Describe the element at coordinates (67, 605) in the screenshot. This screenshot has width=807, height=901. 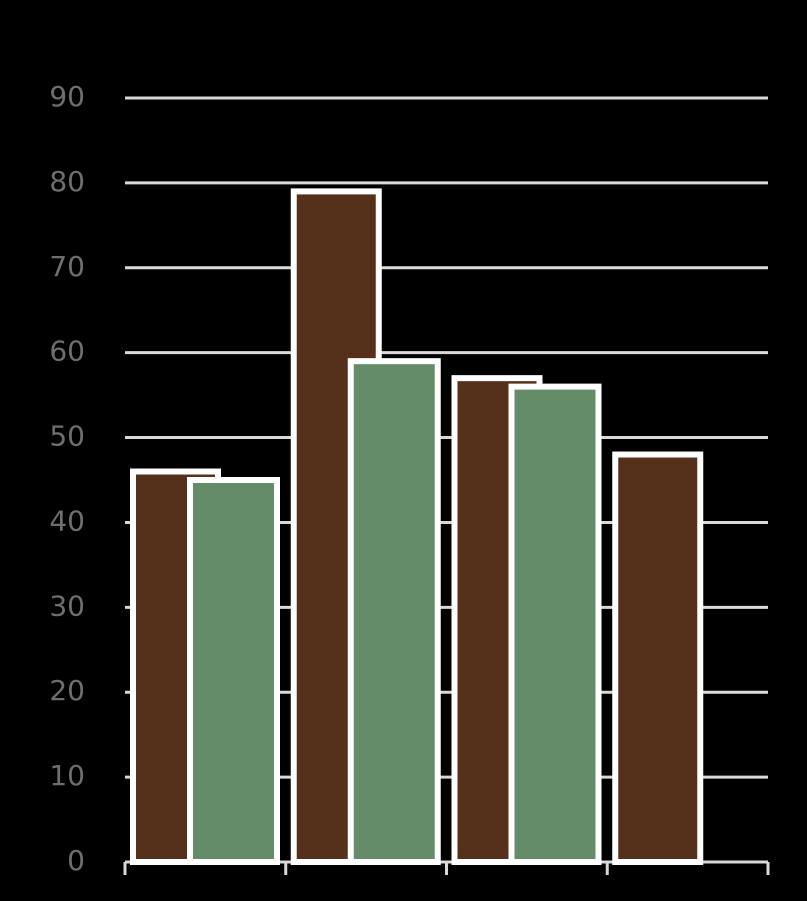
I see `y-tick-label: 30` at that location.